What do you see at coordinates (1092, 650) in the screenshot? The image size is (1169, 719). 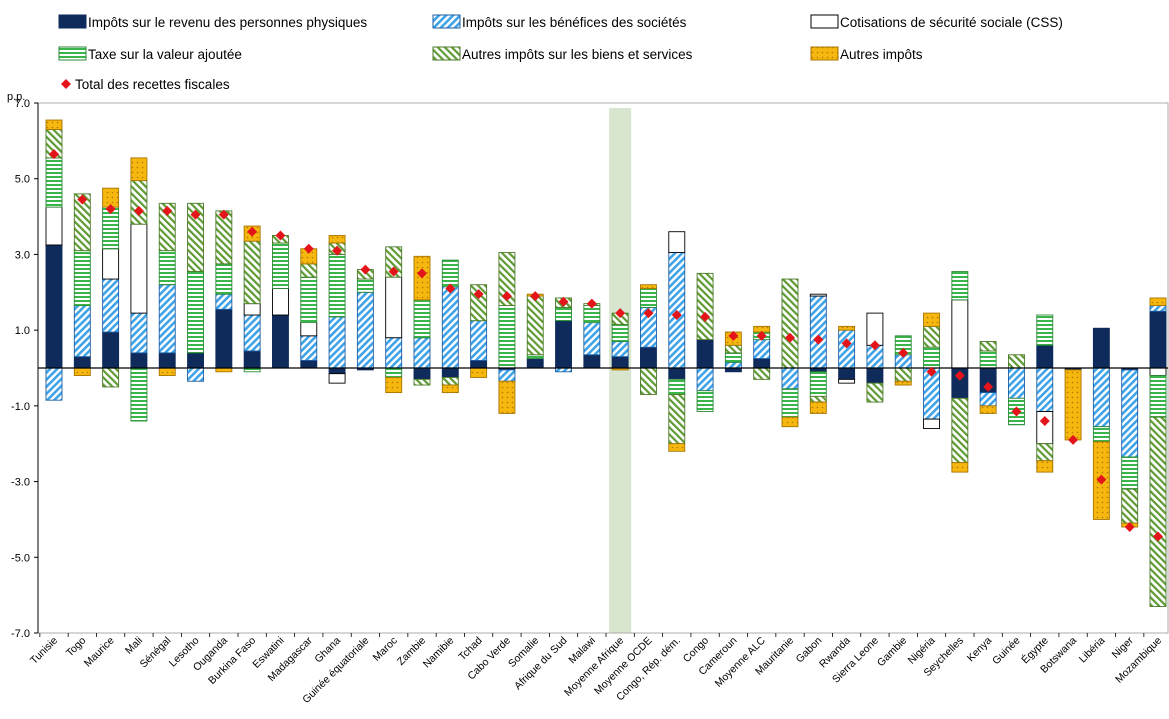 I see `x-tick-label: Libéria` at bounding box center [1092, 650].